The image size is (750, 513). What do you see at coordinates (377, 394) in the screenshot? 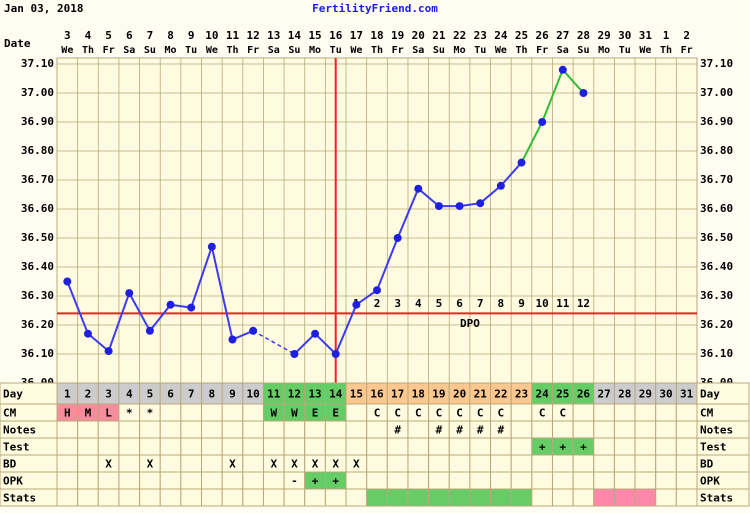
I see `day-number: 16` at bounding box center [377, 394].